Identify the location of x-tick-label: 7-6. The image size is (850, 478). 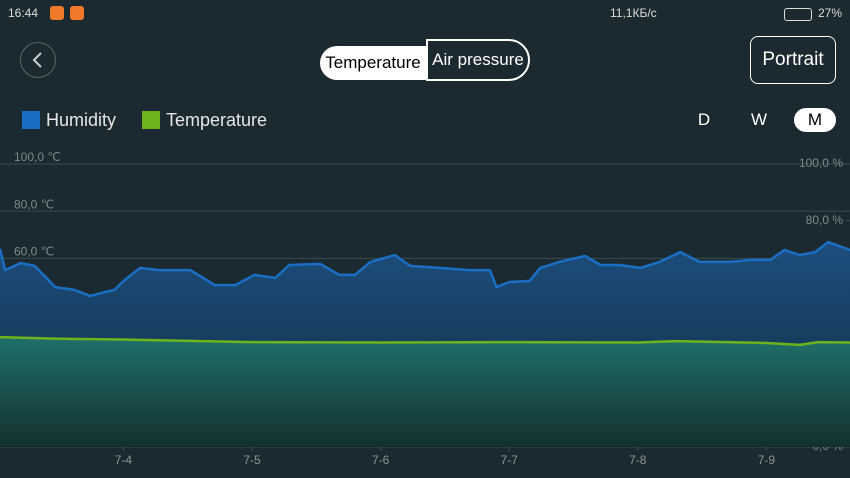
(381, 460).